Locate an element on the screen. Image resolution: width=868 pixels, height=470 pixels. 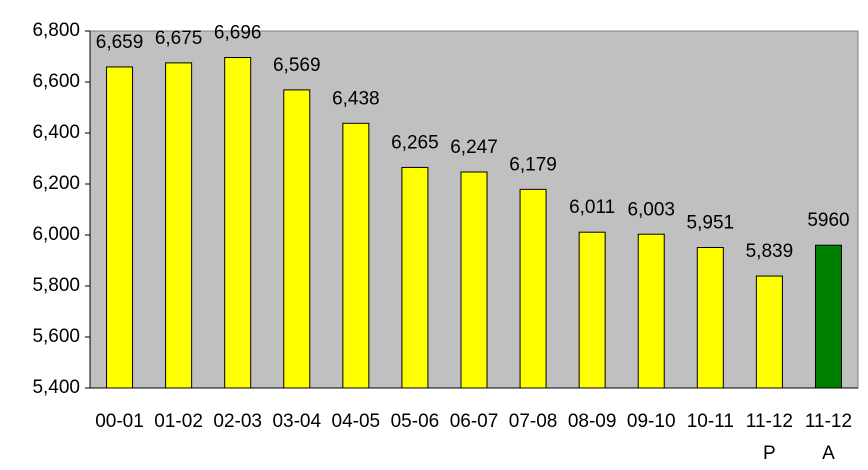
value-label: 6,675 is located at coordinates (179, 38).